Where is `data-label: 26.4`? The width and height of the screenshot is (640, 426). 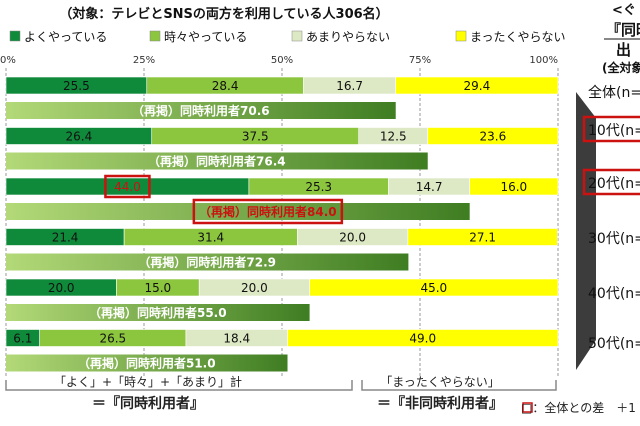
data-label: 26.4 is located at coordinates (79, 137).